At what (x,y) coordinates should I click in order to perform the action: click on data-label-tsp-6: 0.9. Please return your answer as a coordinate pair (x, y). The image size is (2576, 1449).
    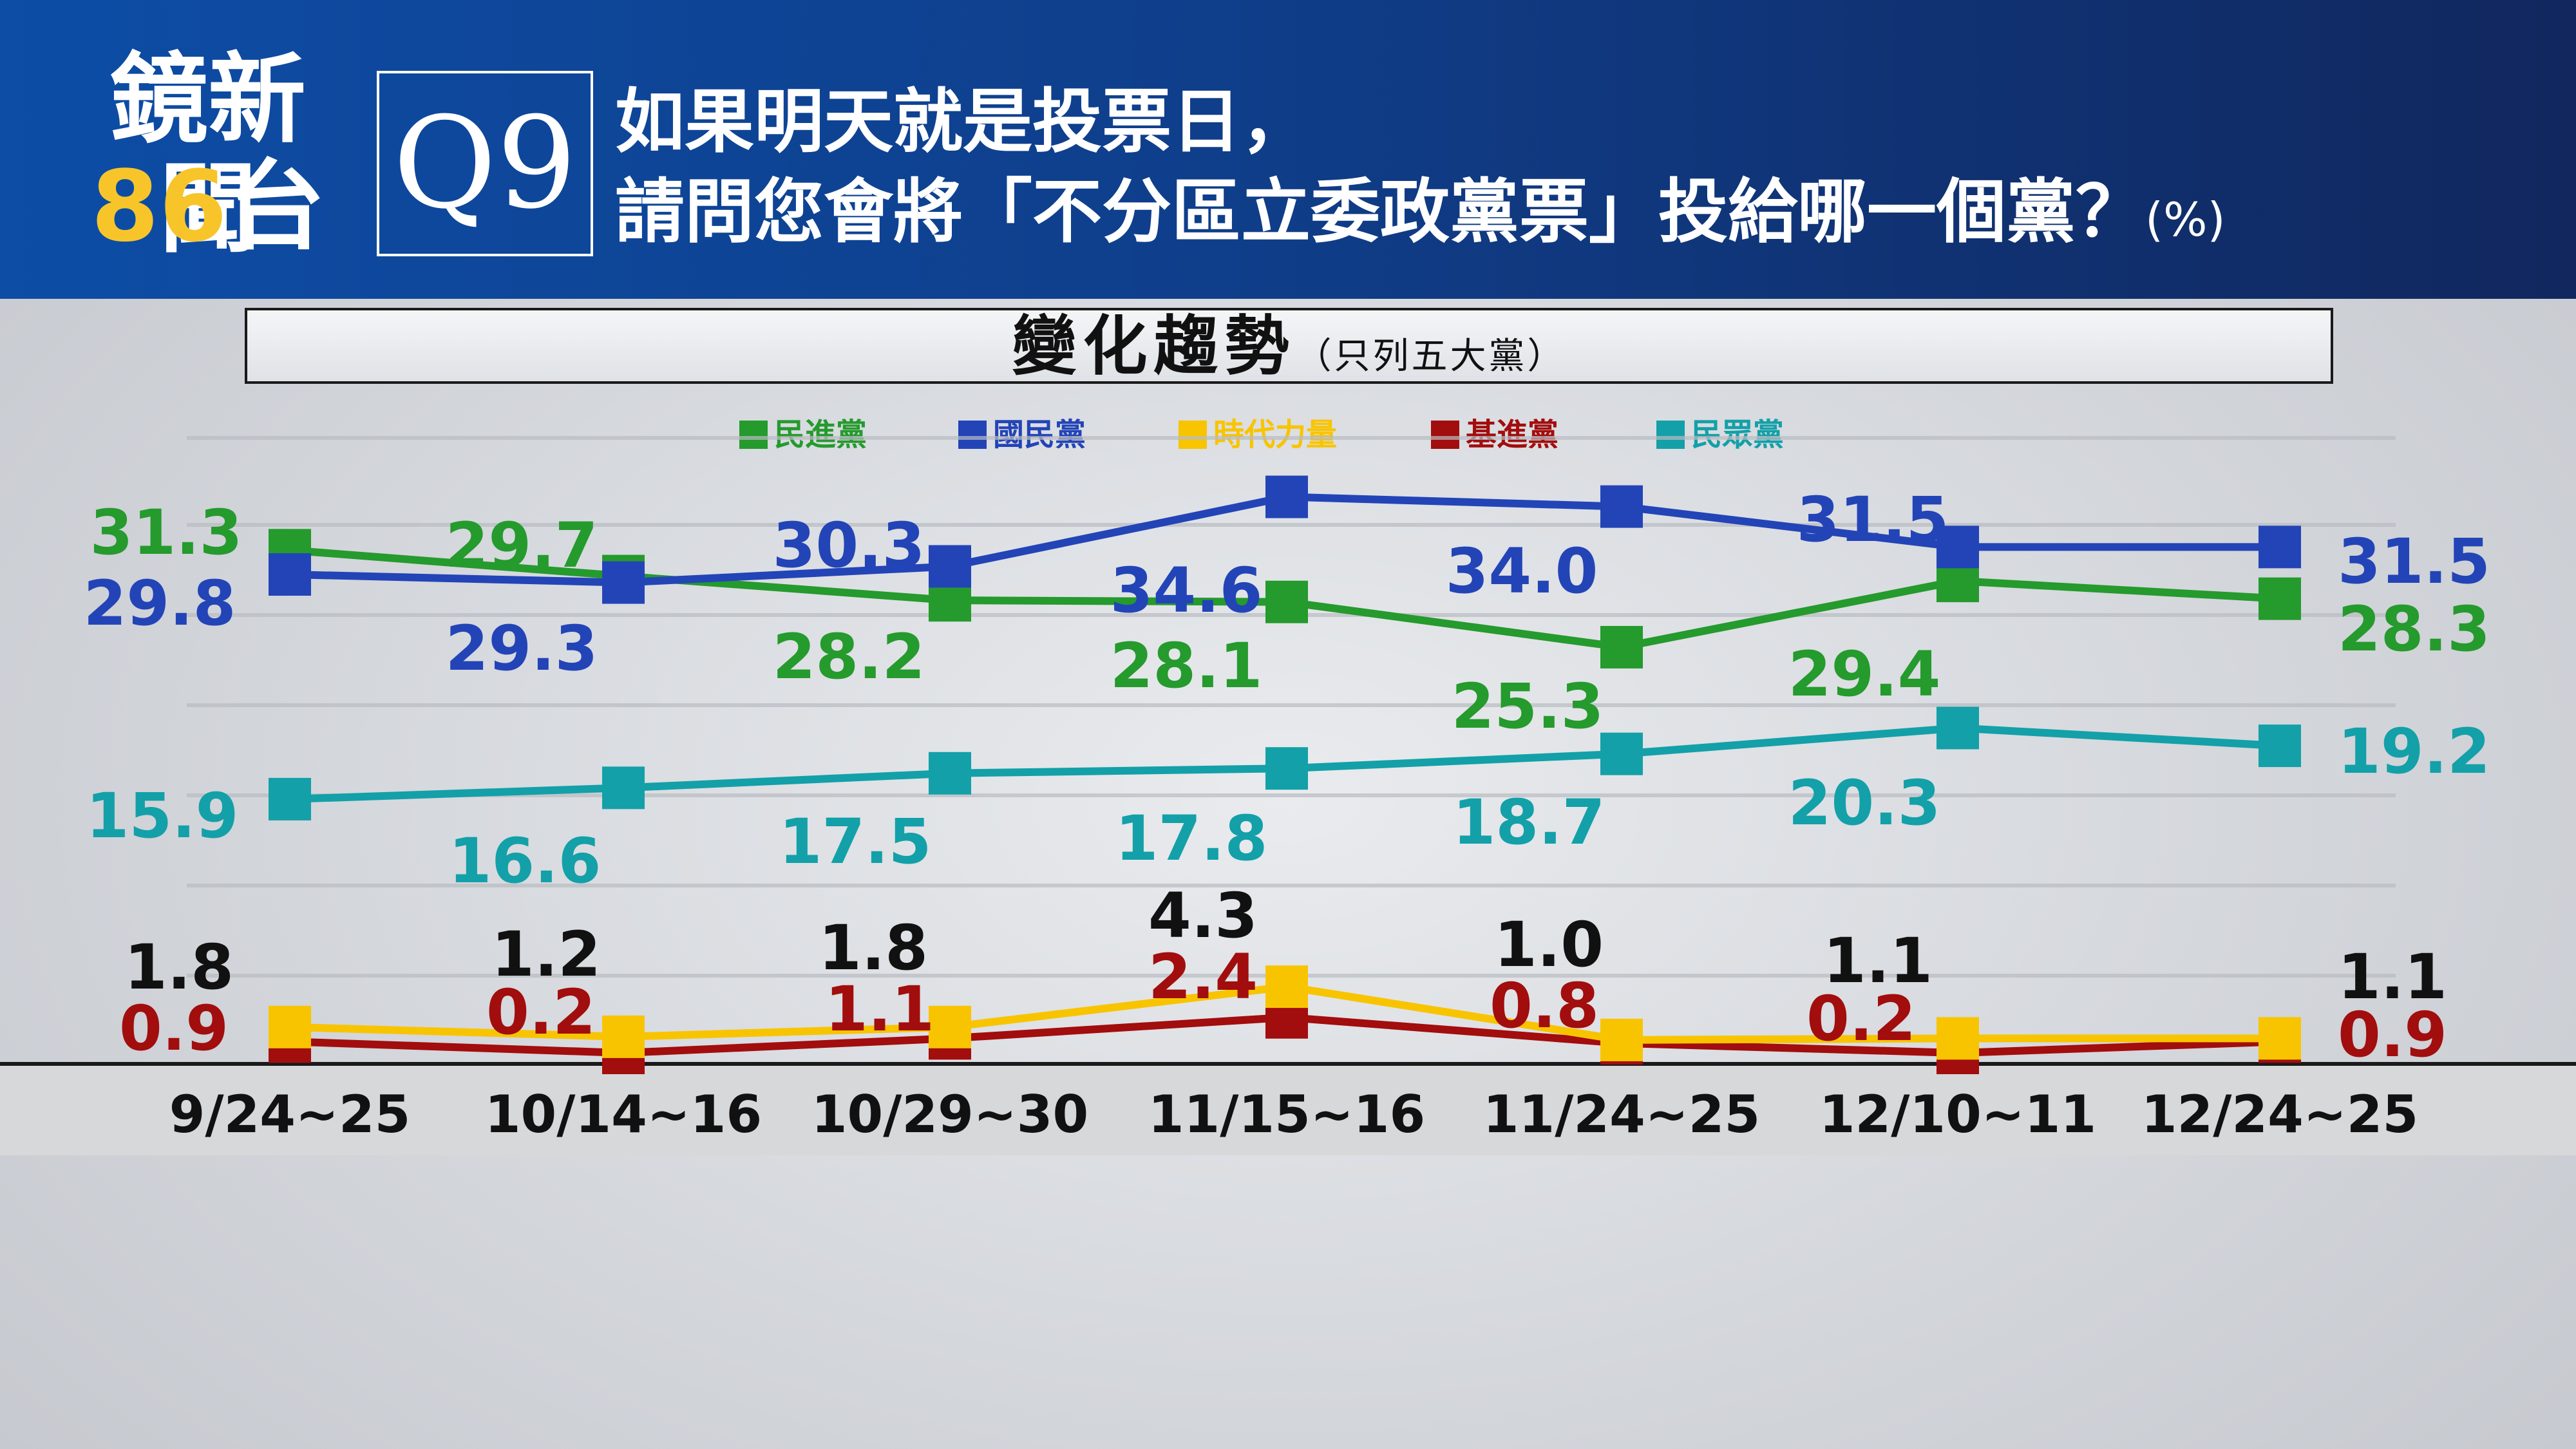
    Looking at the image, I should click on (2392, 1035).